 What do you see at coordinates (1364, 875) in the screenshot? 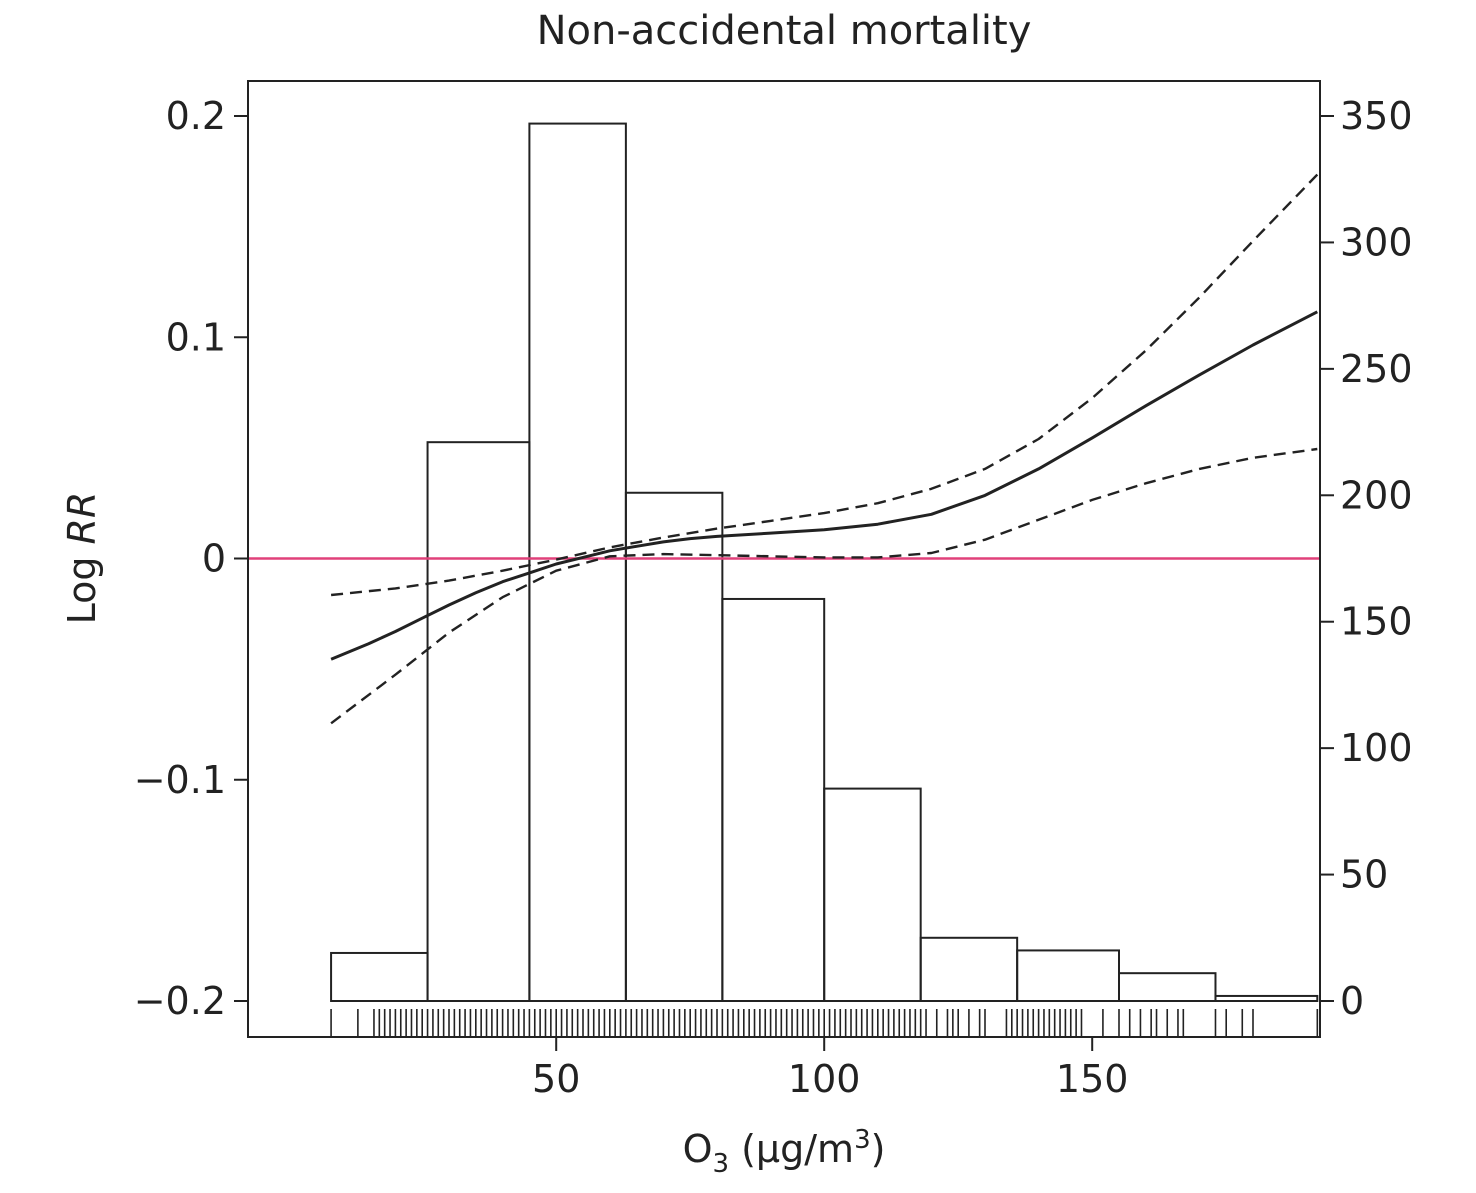
I see `right-tick-label: 50` at bounding box center [1364, 875].